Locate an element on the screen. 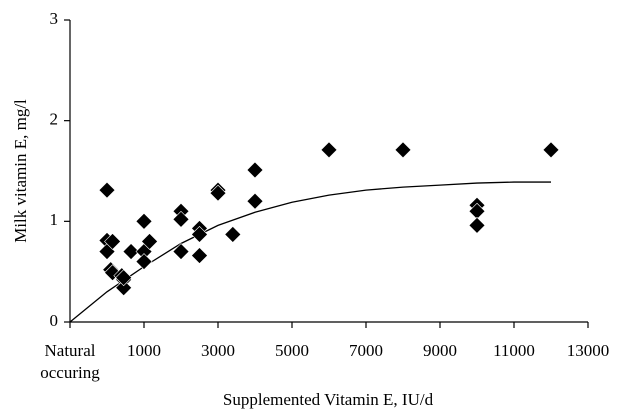  x-tick-label: 5000 is located at coordinates (292, 350).